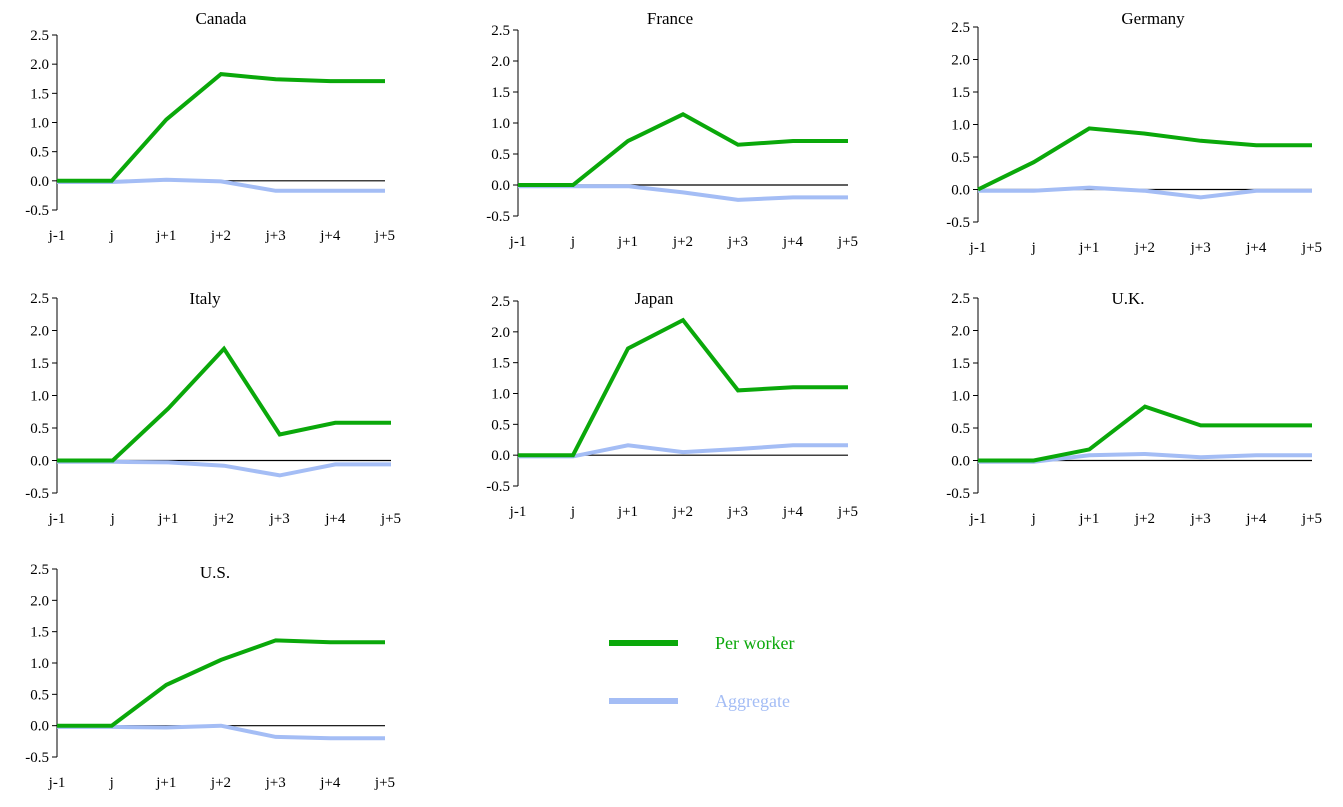 The image size is (1343, 807). Describe the element at coordinates (752, 701) in the screenshot. I see `legend-label-aggregate: Aggregate` at that location.